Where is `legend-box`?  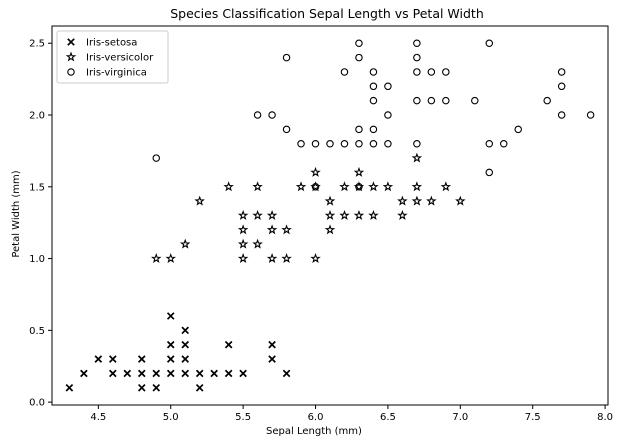 legend-box is located at coordinates (112, 57).